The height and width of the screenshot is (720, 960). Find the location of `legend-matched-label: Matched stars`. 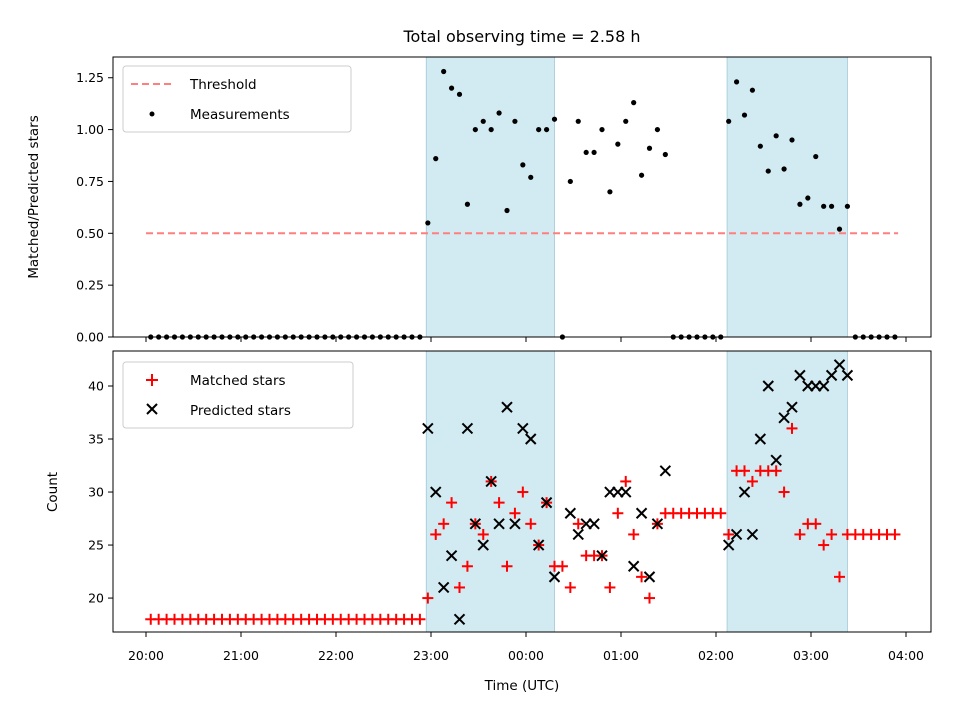

legend-matched-label: Matched stars is located at coordinates (238, 381).